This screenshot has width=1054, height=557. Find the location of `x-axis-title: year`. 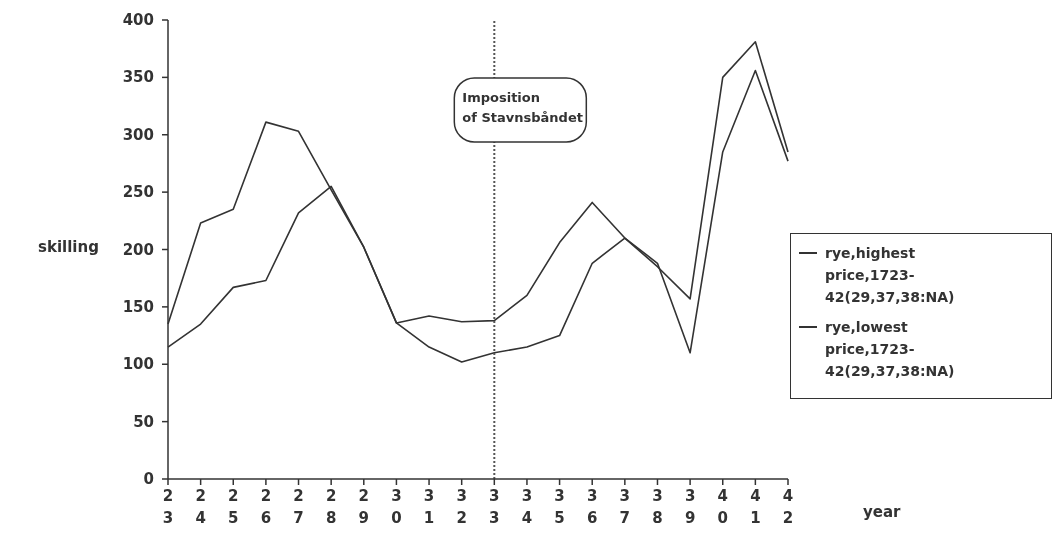

x-axis-title: year is located at coordinates (882, 512).